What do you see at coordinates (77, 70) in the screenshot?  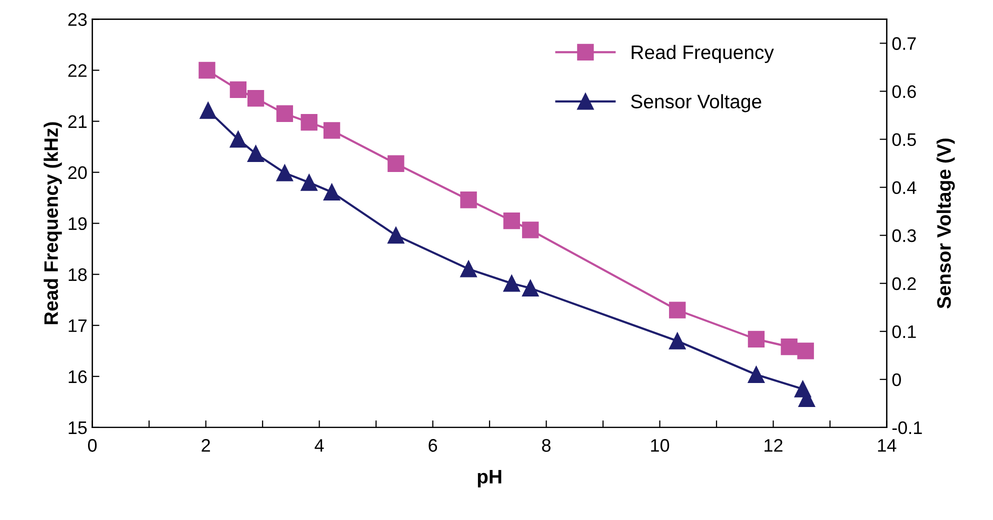 I see `y-tick-label: 22` at bounding box center [77, 70].